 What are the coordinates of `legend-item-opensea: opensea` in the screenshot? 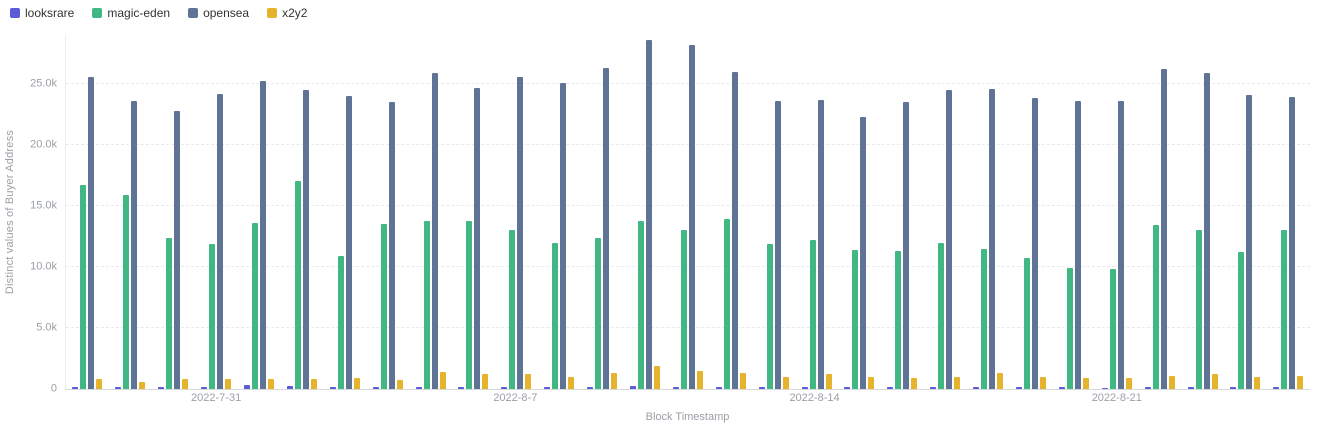 It's located at (218, 13).